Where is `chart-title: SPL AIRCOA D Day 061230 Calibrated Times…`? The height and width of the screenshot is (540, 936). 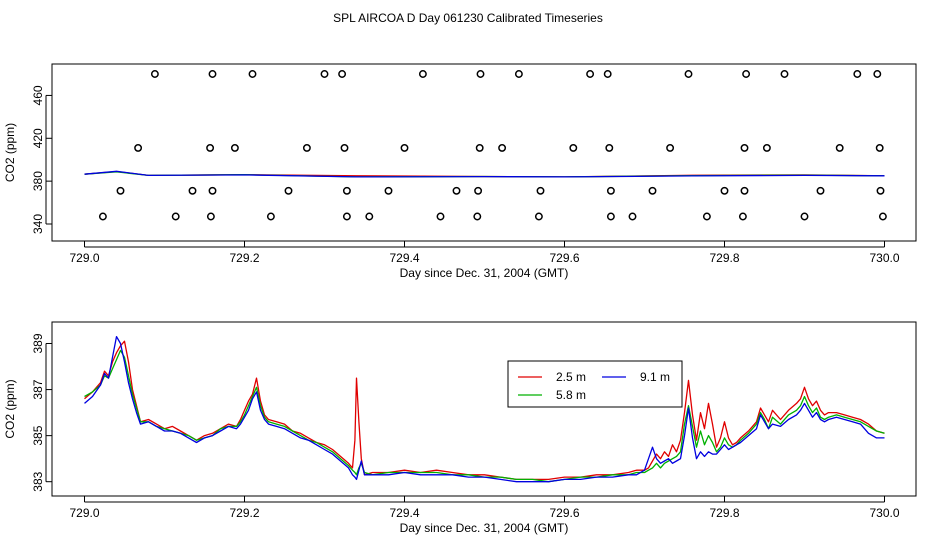
chart-title: SPL AIRCOA D Day 061230 Calibrated Times… is located at coordinates (468, 18).